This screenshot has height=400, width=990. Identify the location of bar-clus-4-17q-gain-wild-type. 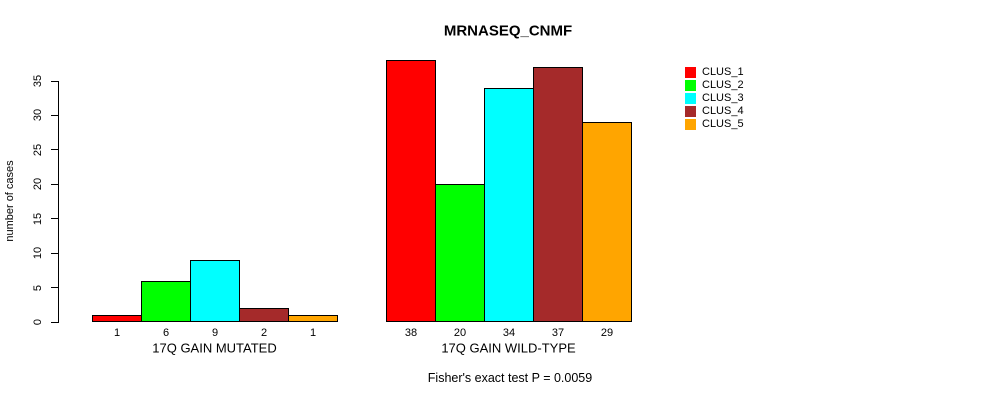
(558, 194).